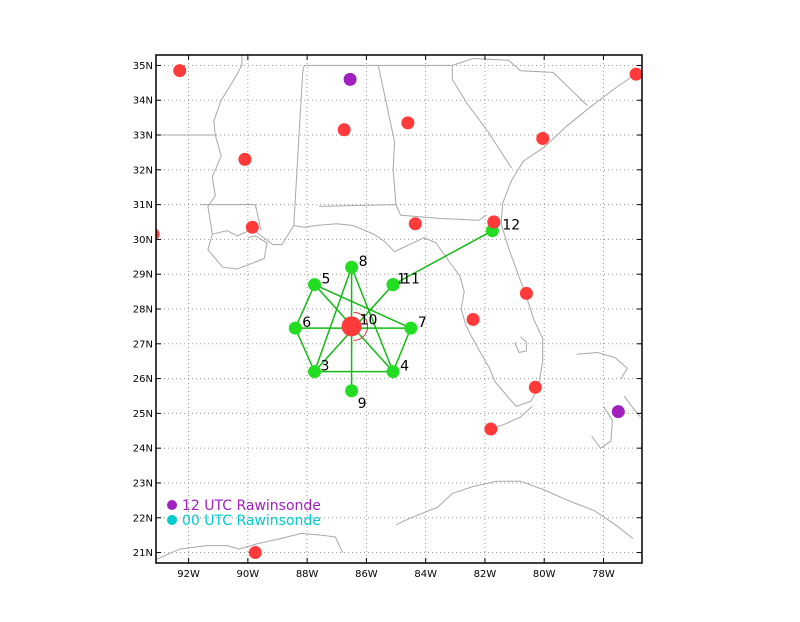  I want to click on lon-tick-label: 92W, so click(188, 574).